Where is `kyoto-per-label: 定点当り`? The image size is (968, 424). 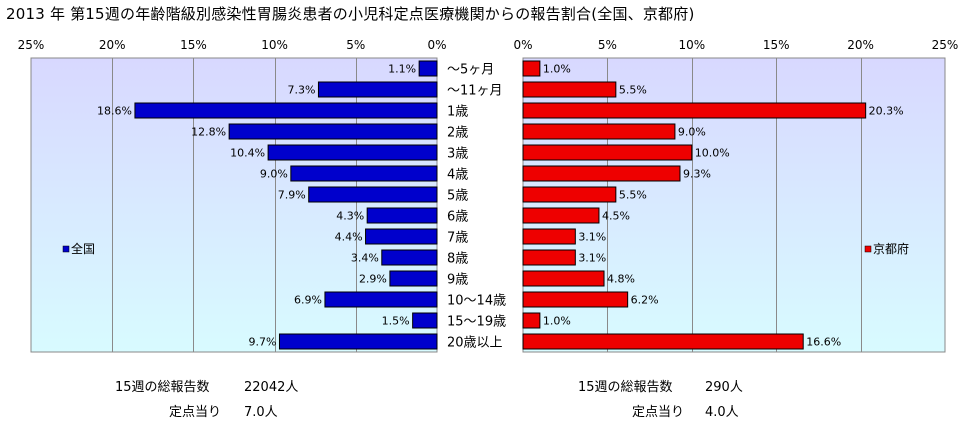 kyoto-per-label: 定点当り is located at coordinates (658, 412).